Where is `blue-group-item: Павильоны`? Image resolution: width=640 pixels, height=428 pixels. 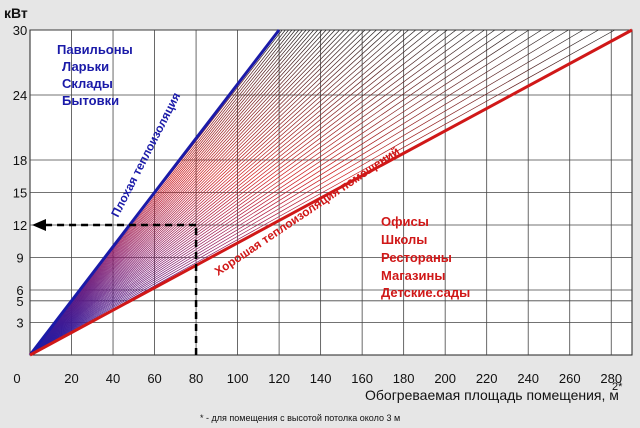
blue-group-item: Павильоны is located at coordinates (95, 49).